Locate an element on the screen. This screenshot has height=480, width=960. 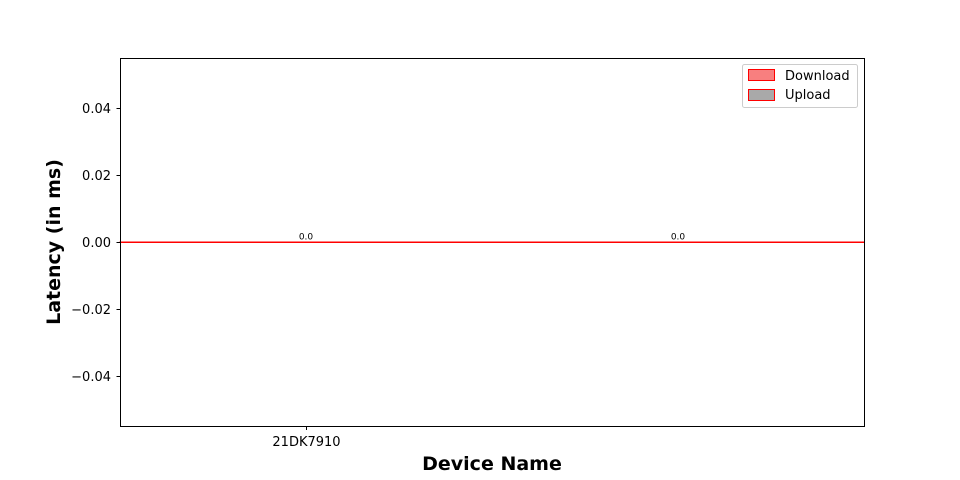
y-tick-label: −0.04 is located at coordinates (91, 377).